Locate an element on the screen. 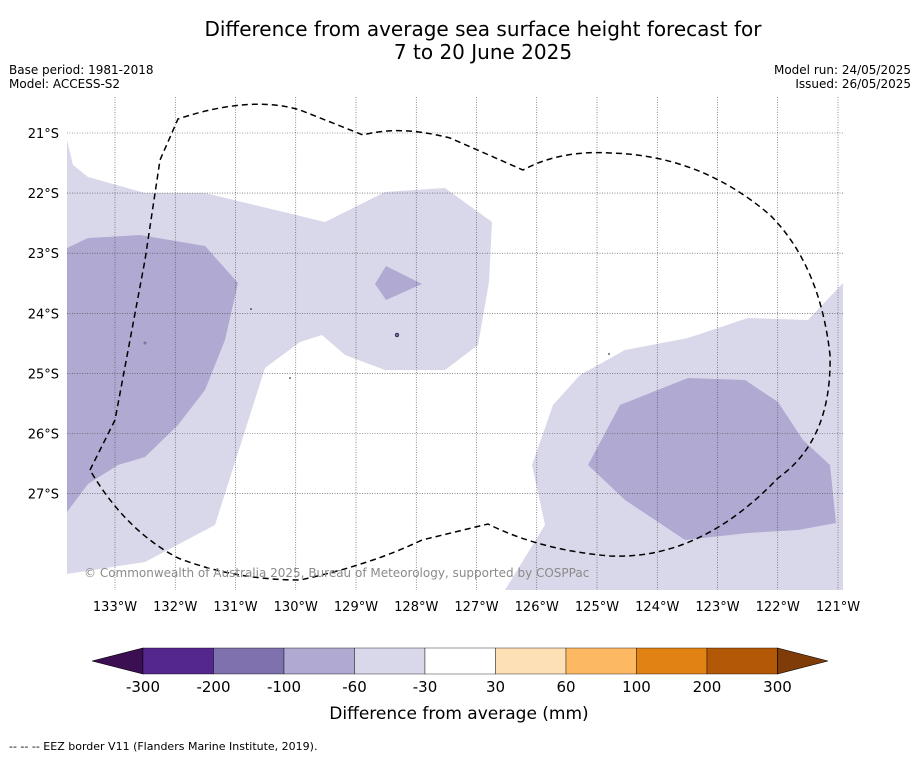 Image resolution: width=919 pixels, height=758 pixels. colorbar-tick-label: 300 is located at coordinates (777, 687).